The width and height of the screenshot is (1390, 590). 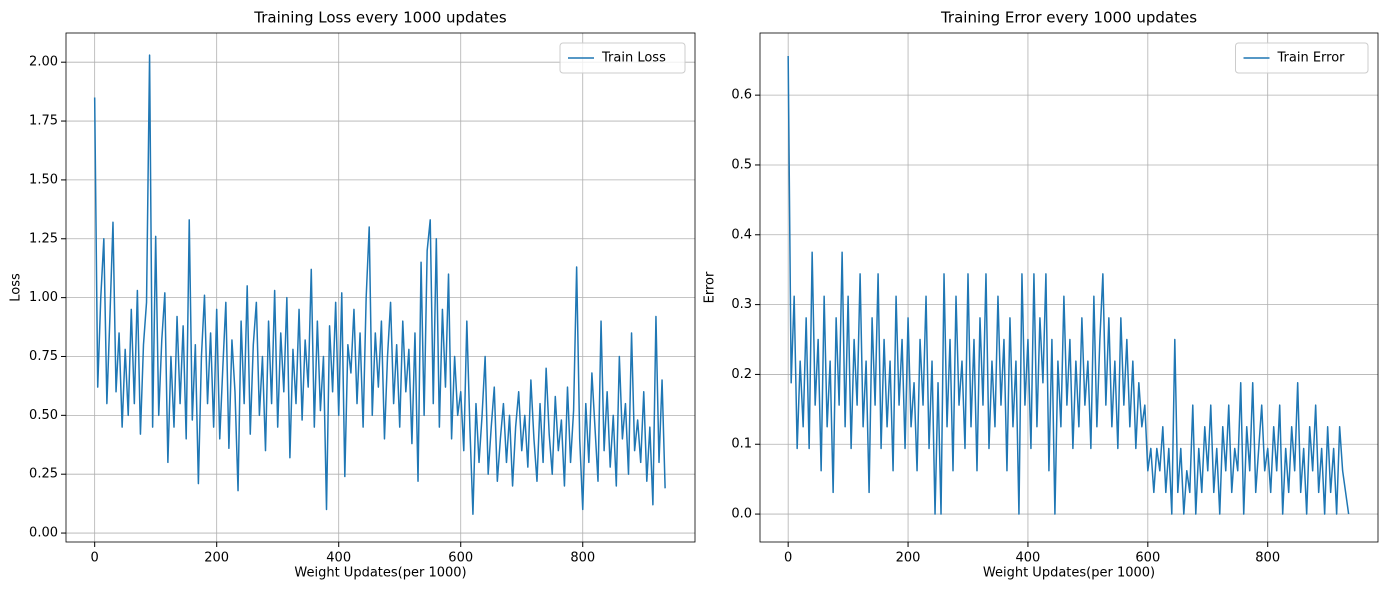 I want to click on y-tick-label: 0.50, so click(x=43, y=415).